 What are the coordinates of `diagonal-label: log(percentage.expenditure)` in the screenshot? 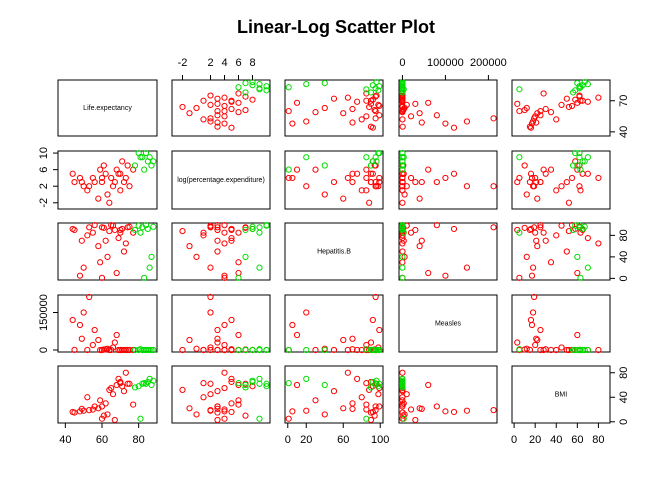 It's located at (221, 180).